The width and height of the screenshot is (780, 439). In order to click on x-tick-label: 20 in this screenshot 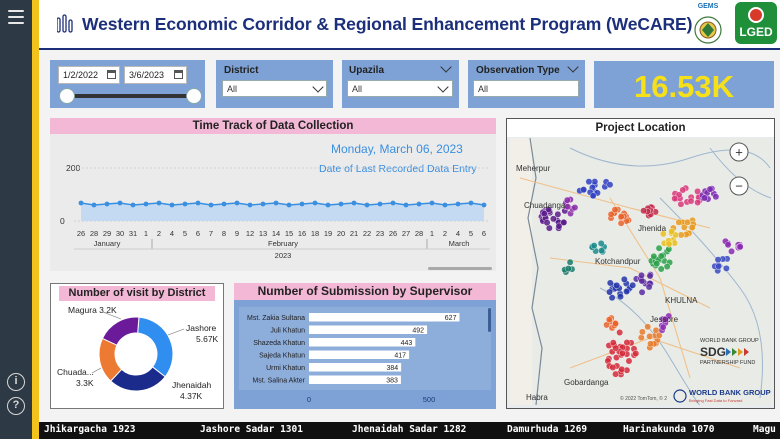, I will do `click(341, 233)`.